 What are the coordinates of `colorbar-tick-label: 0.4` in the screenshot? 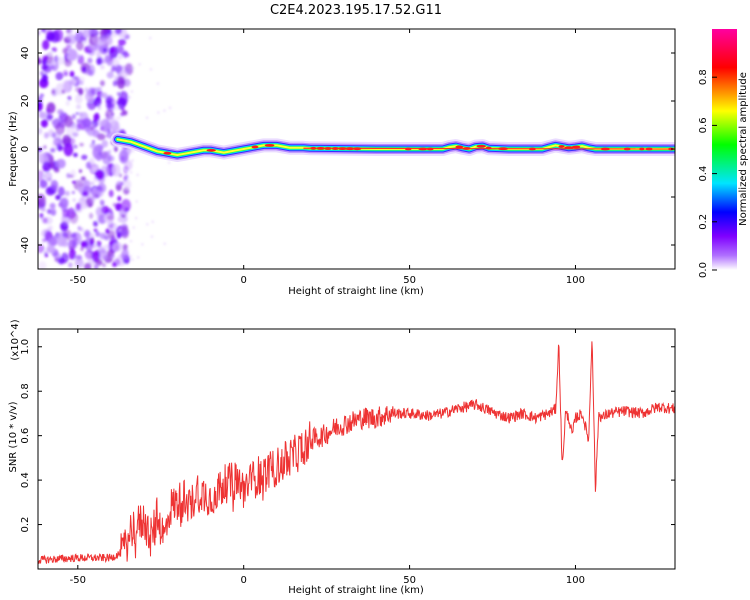 It's located at (703, 174).